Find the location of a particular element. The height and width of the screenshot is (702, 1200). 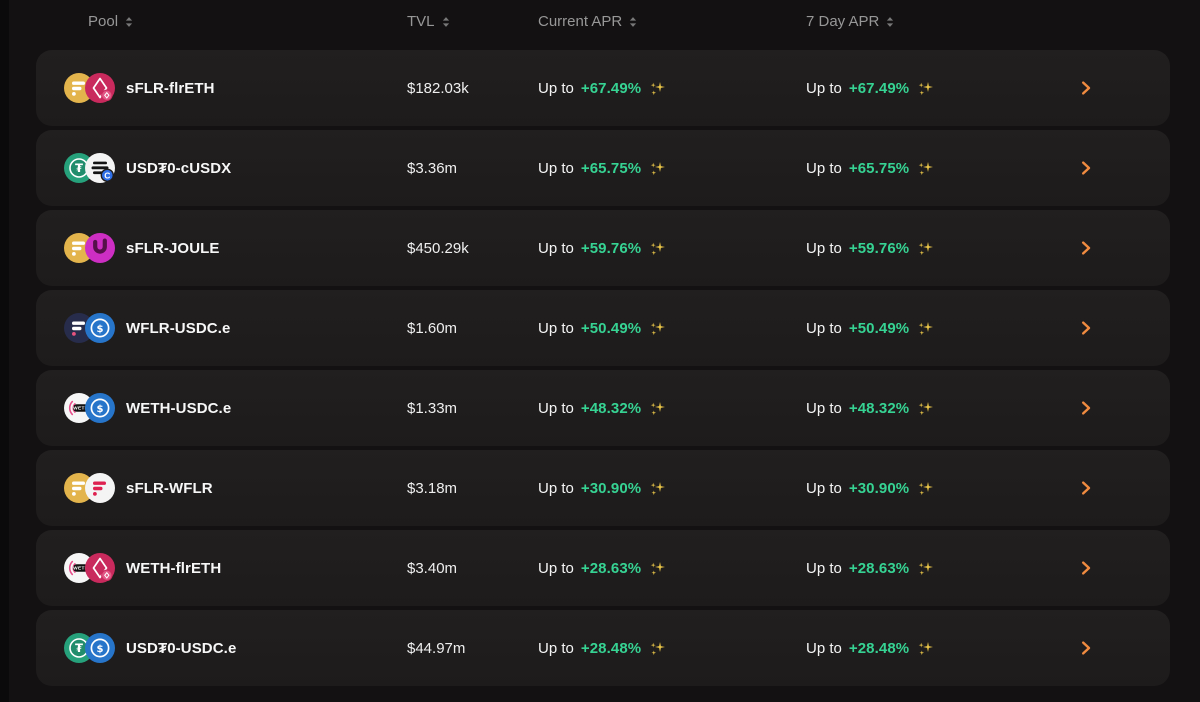

seven-day-apr-value: +59.76% is located at coordinates (879, 248).